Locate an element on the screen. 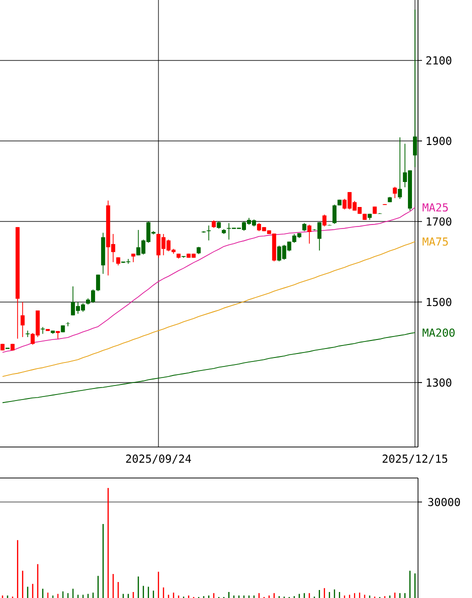 The width and height of the screenshot is (472, 598). x-tick-label: 2025/12/15 is located at coordinates (415, 459).